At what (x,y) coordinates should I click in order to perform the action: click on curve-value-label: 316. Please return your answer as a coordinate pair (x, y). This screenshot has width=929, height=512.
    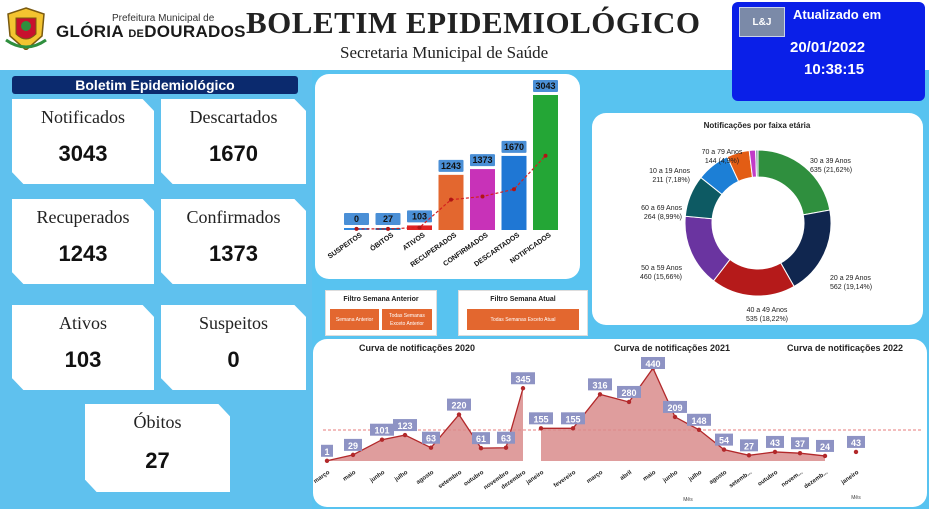
    Looking at the image, I should click on (599, 385).